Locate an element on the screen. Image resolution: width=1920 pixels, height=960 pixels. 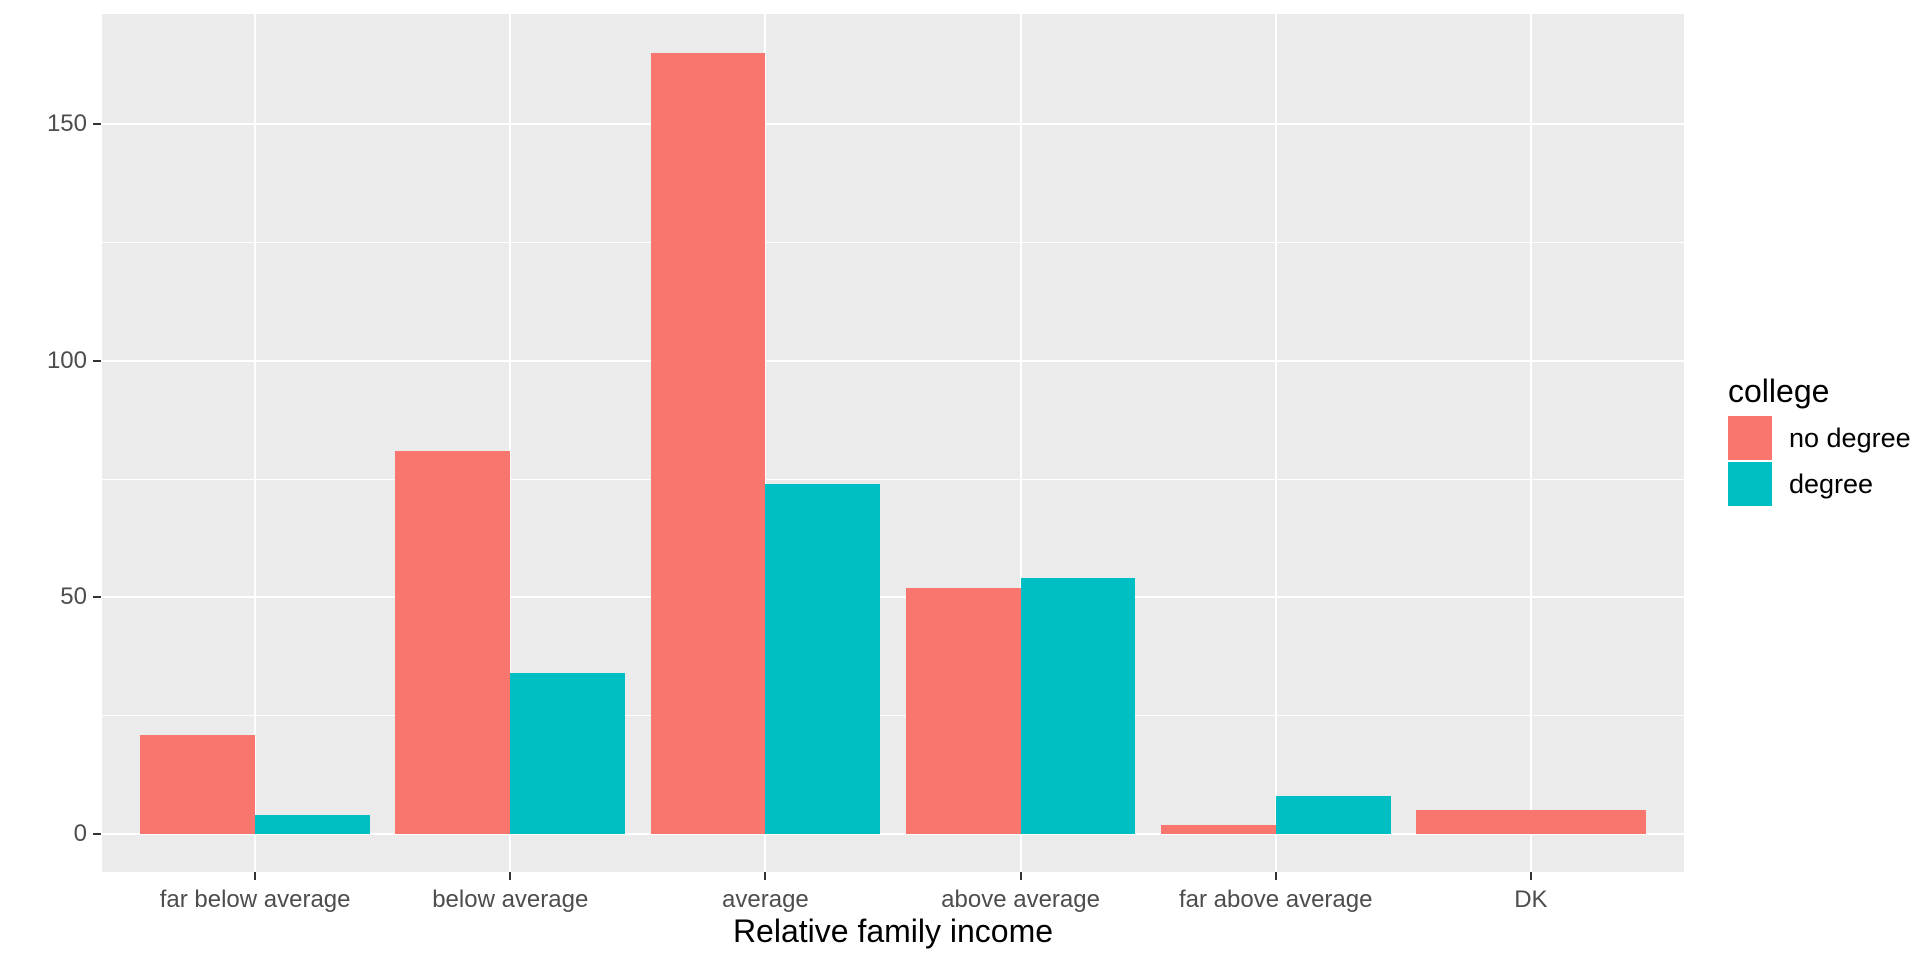
x-tick-label: DK is located at coordinates (1531, 899).